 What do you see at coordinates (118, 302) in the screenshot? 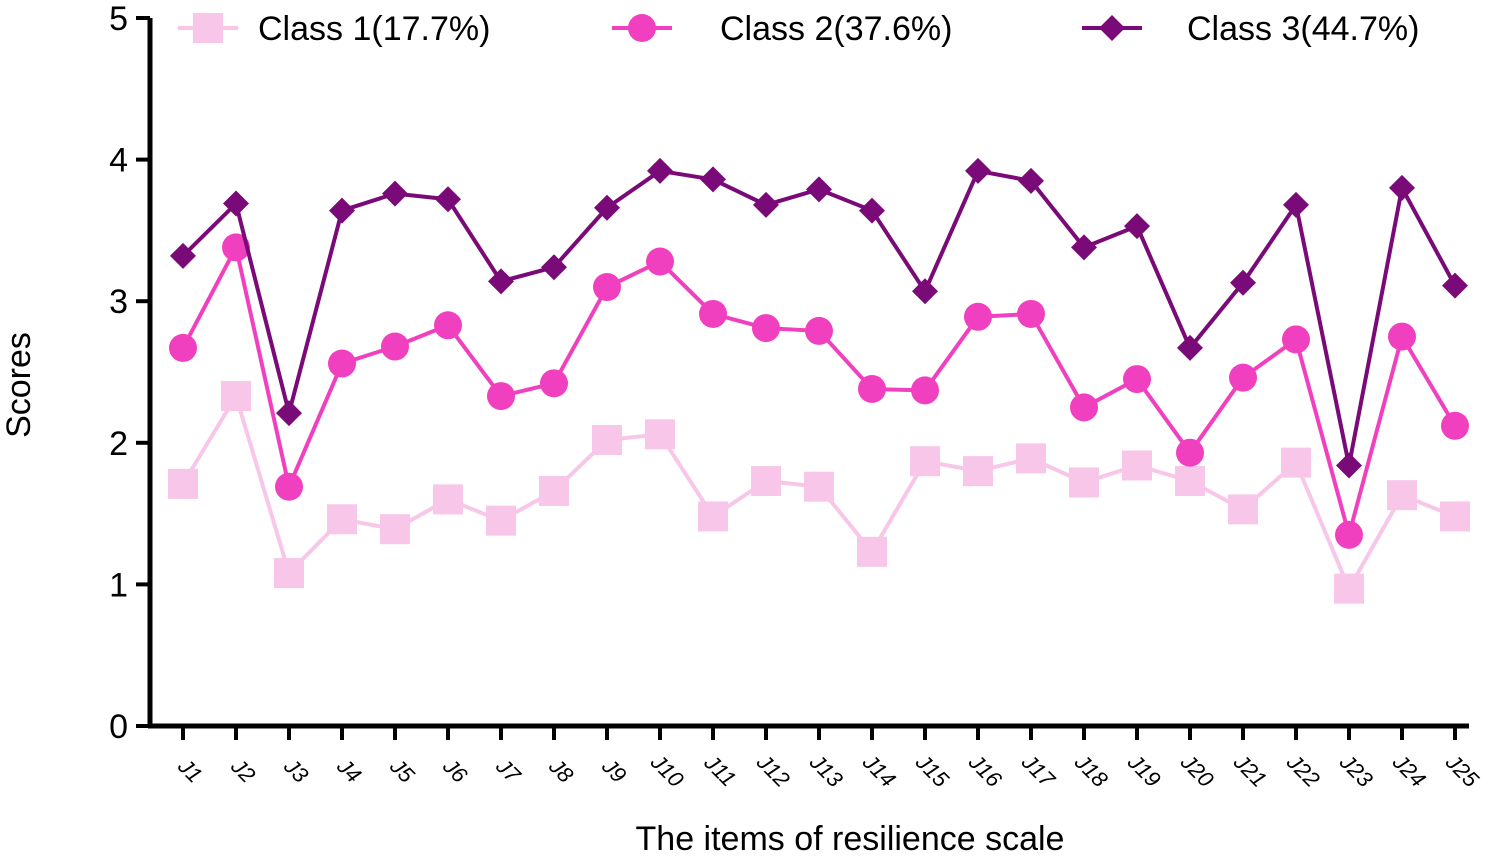
I see `y-tick-label: 3` at bounding box center [118, 302].